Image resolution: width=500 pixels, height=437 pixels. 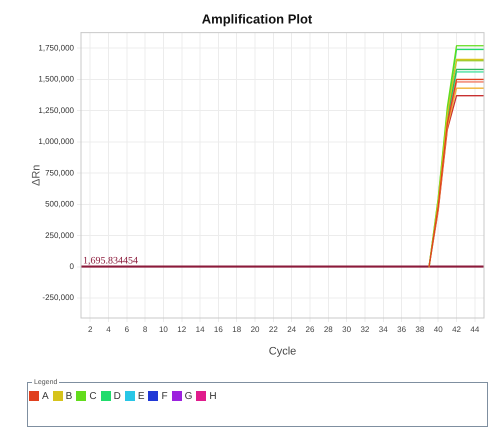 I want to click on x-tick-label: 14, so click(x=201, y=329).